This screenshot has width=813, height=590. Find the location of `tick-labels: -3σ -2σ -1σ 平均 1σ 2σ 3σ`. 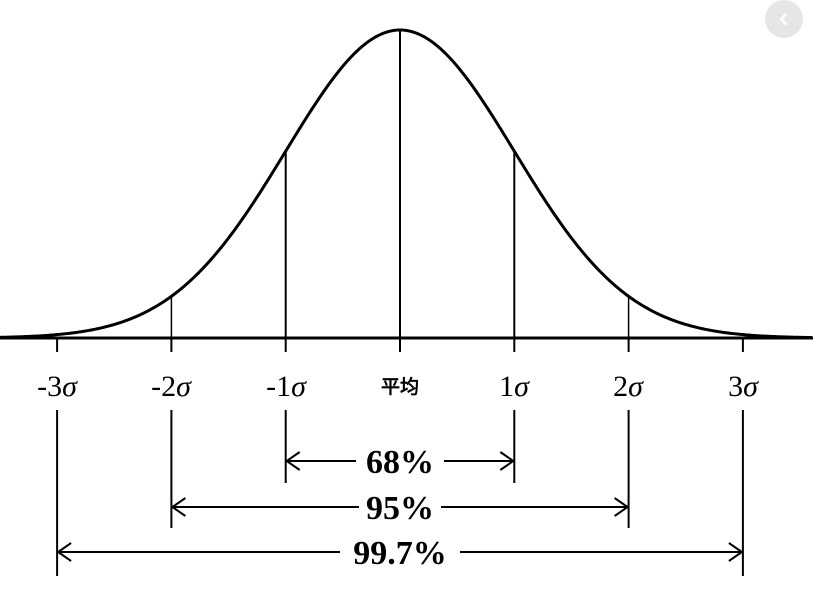

tick-labels: -3σ -2σ -1σ 平均 1σ 2σ 3σ is located at coordinates (398, 386).